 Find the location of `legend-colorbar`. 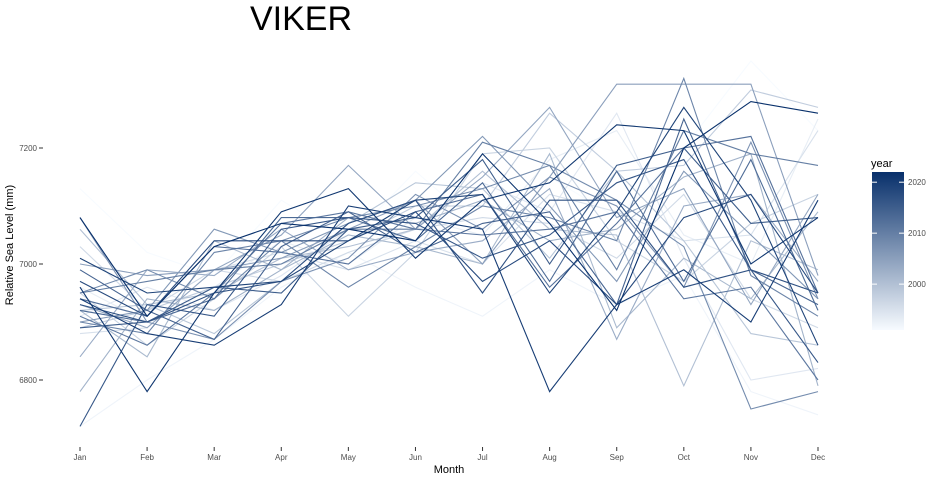

legend-colorbar is located at coordinates (888, 251).